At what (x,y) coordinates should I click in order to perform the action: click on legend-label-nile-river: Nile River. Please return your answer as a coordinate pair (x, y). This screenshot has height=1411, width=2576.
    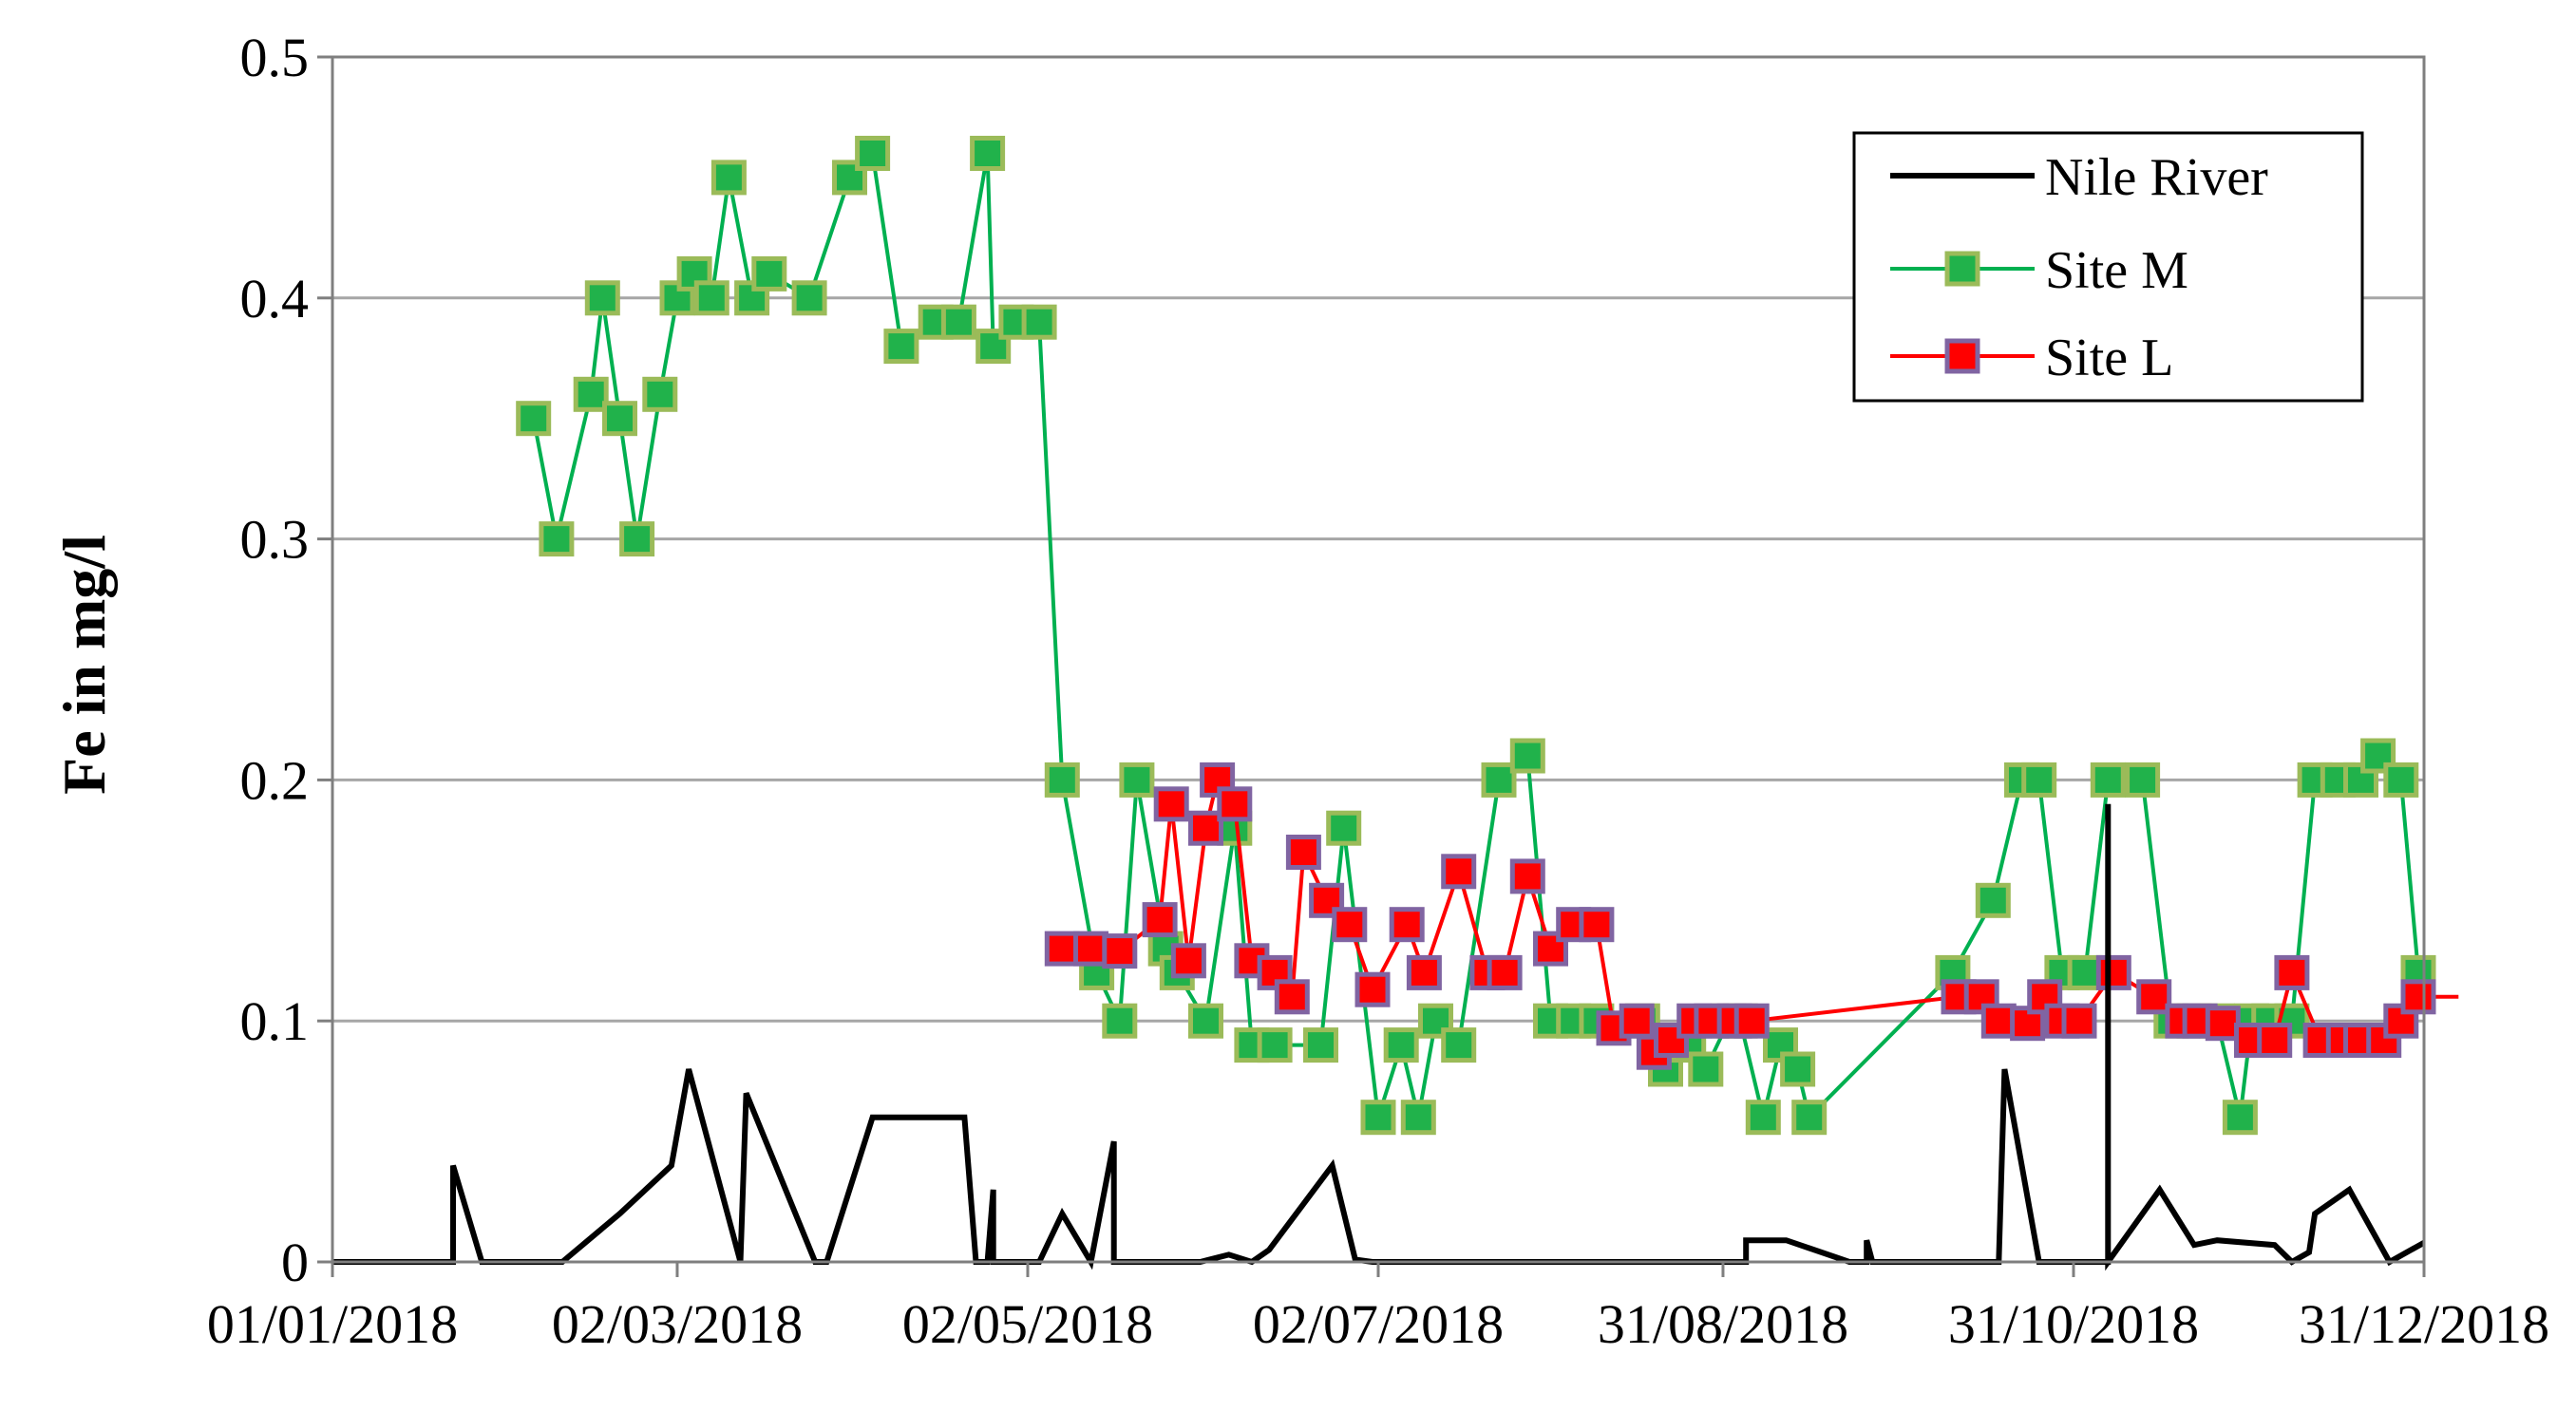
    Looking at the image, I should click on (2156, 177).